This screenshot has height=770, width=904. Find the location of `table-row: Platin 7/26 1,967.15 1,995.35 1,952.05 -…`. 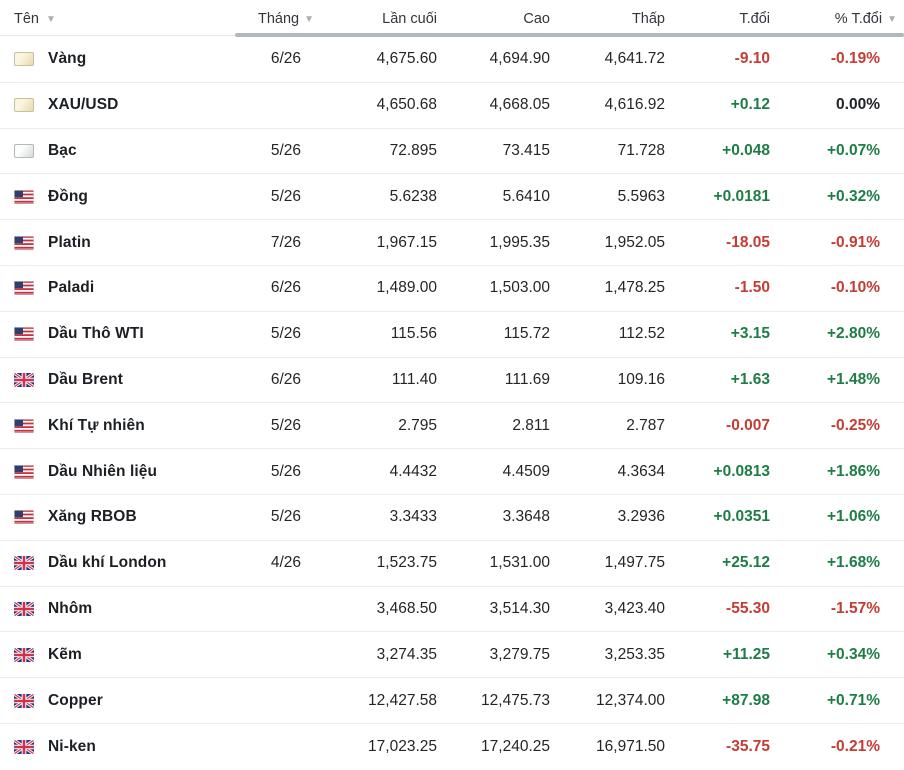

table-row: Platin 7/26 1,967.15 1,995.35 1,952.05 -… is located at coordinates (452, 243).